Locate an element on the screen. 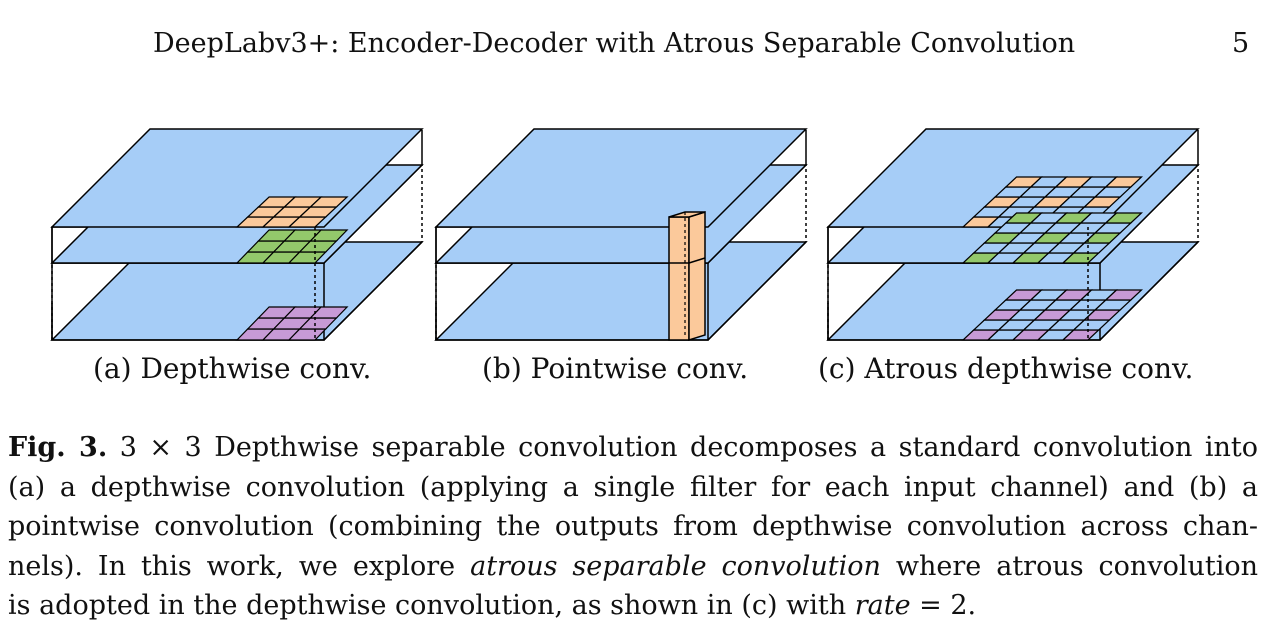  purple-kernel-cell is located at coordinates (328, 312).